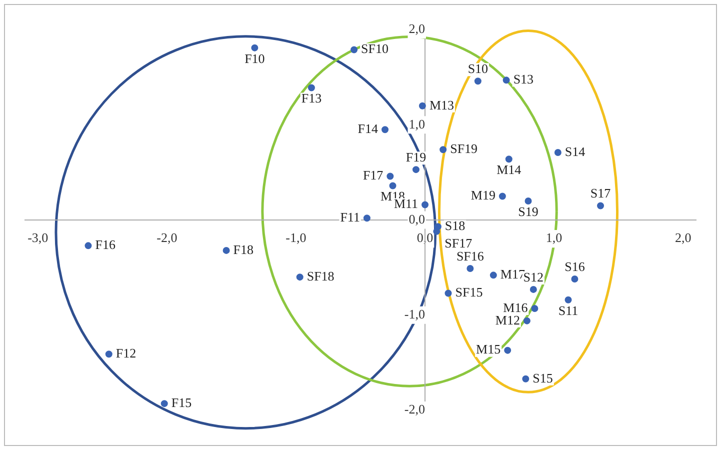 Image resolution: width=721 pixels, height=449 pixels. What do you see at coordinates (601, 193) in the screenshot?
I see `data-label: S17` at bounding box center [601, 193].